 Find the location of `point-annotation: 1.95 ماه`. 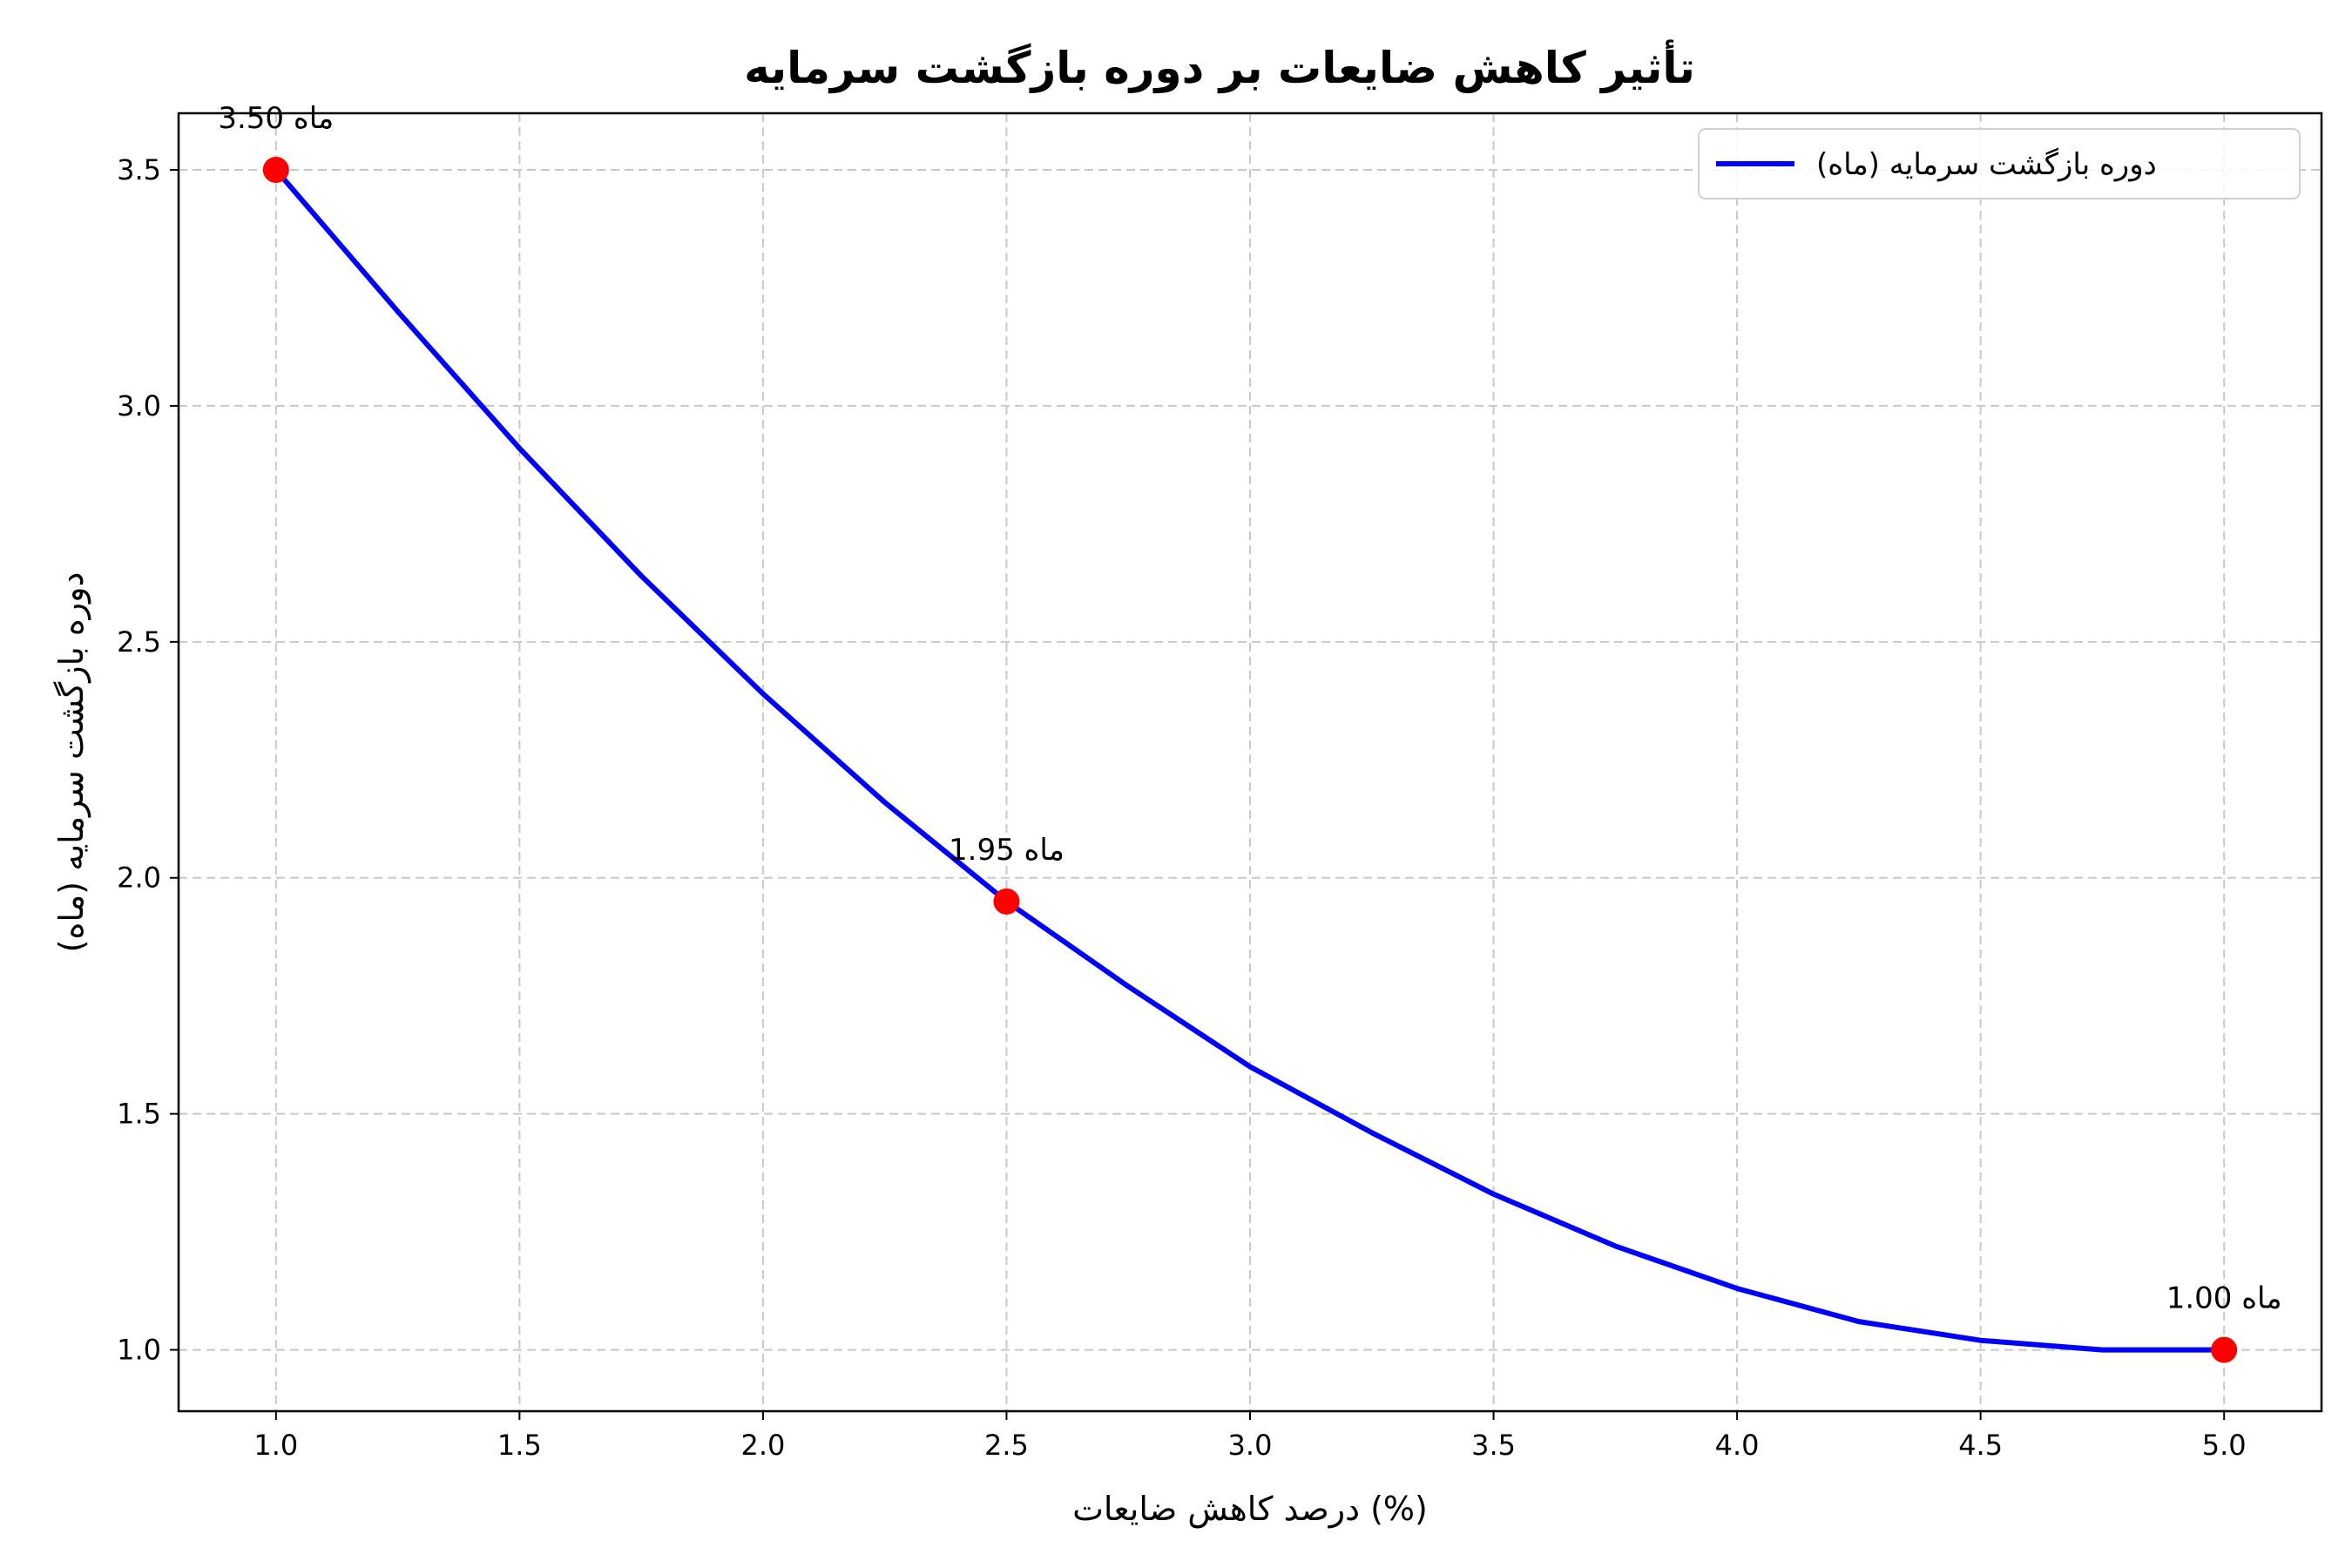

point-annotation: 1.95 ماه is located at coordinates (1006, 850).